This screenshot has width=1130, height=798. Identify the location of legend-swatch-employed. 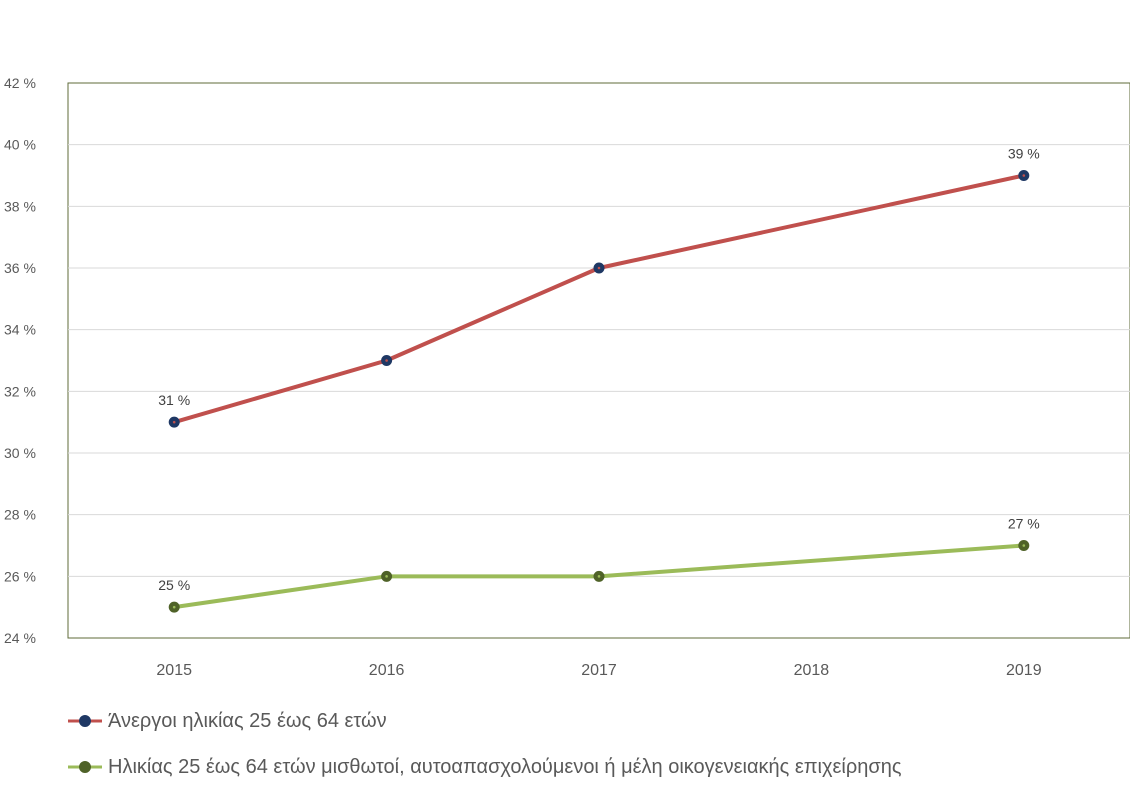
(85, 767).